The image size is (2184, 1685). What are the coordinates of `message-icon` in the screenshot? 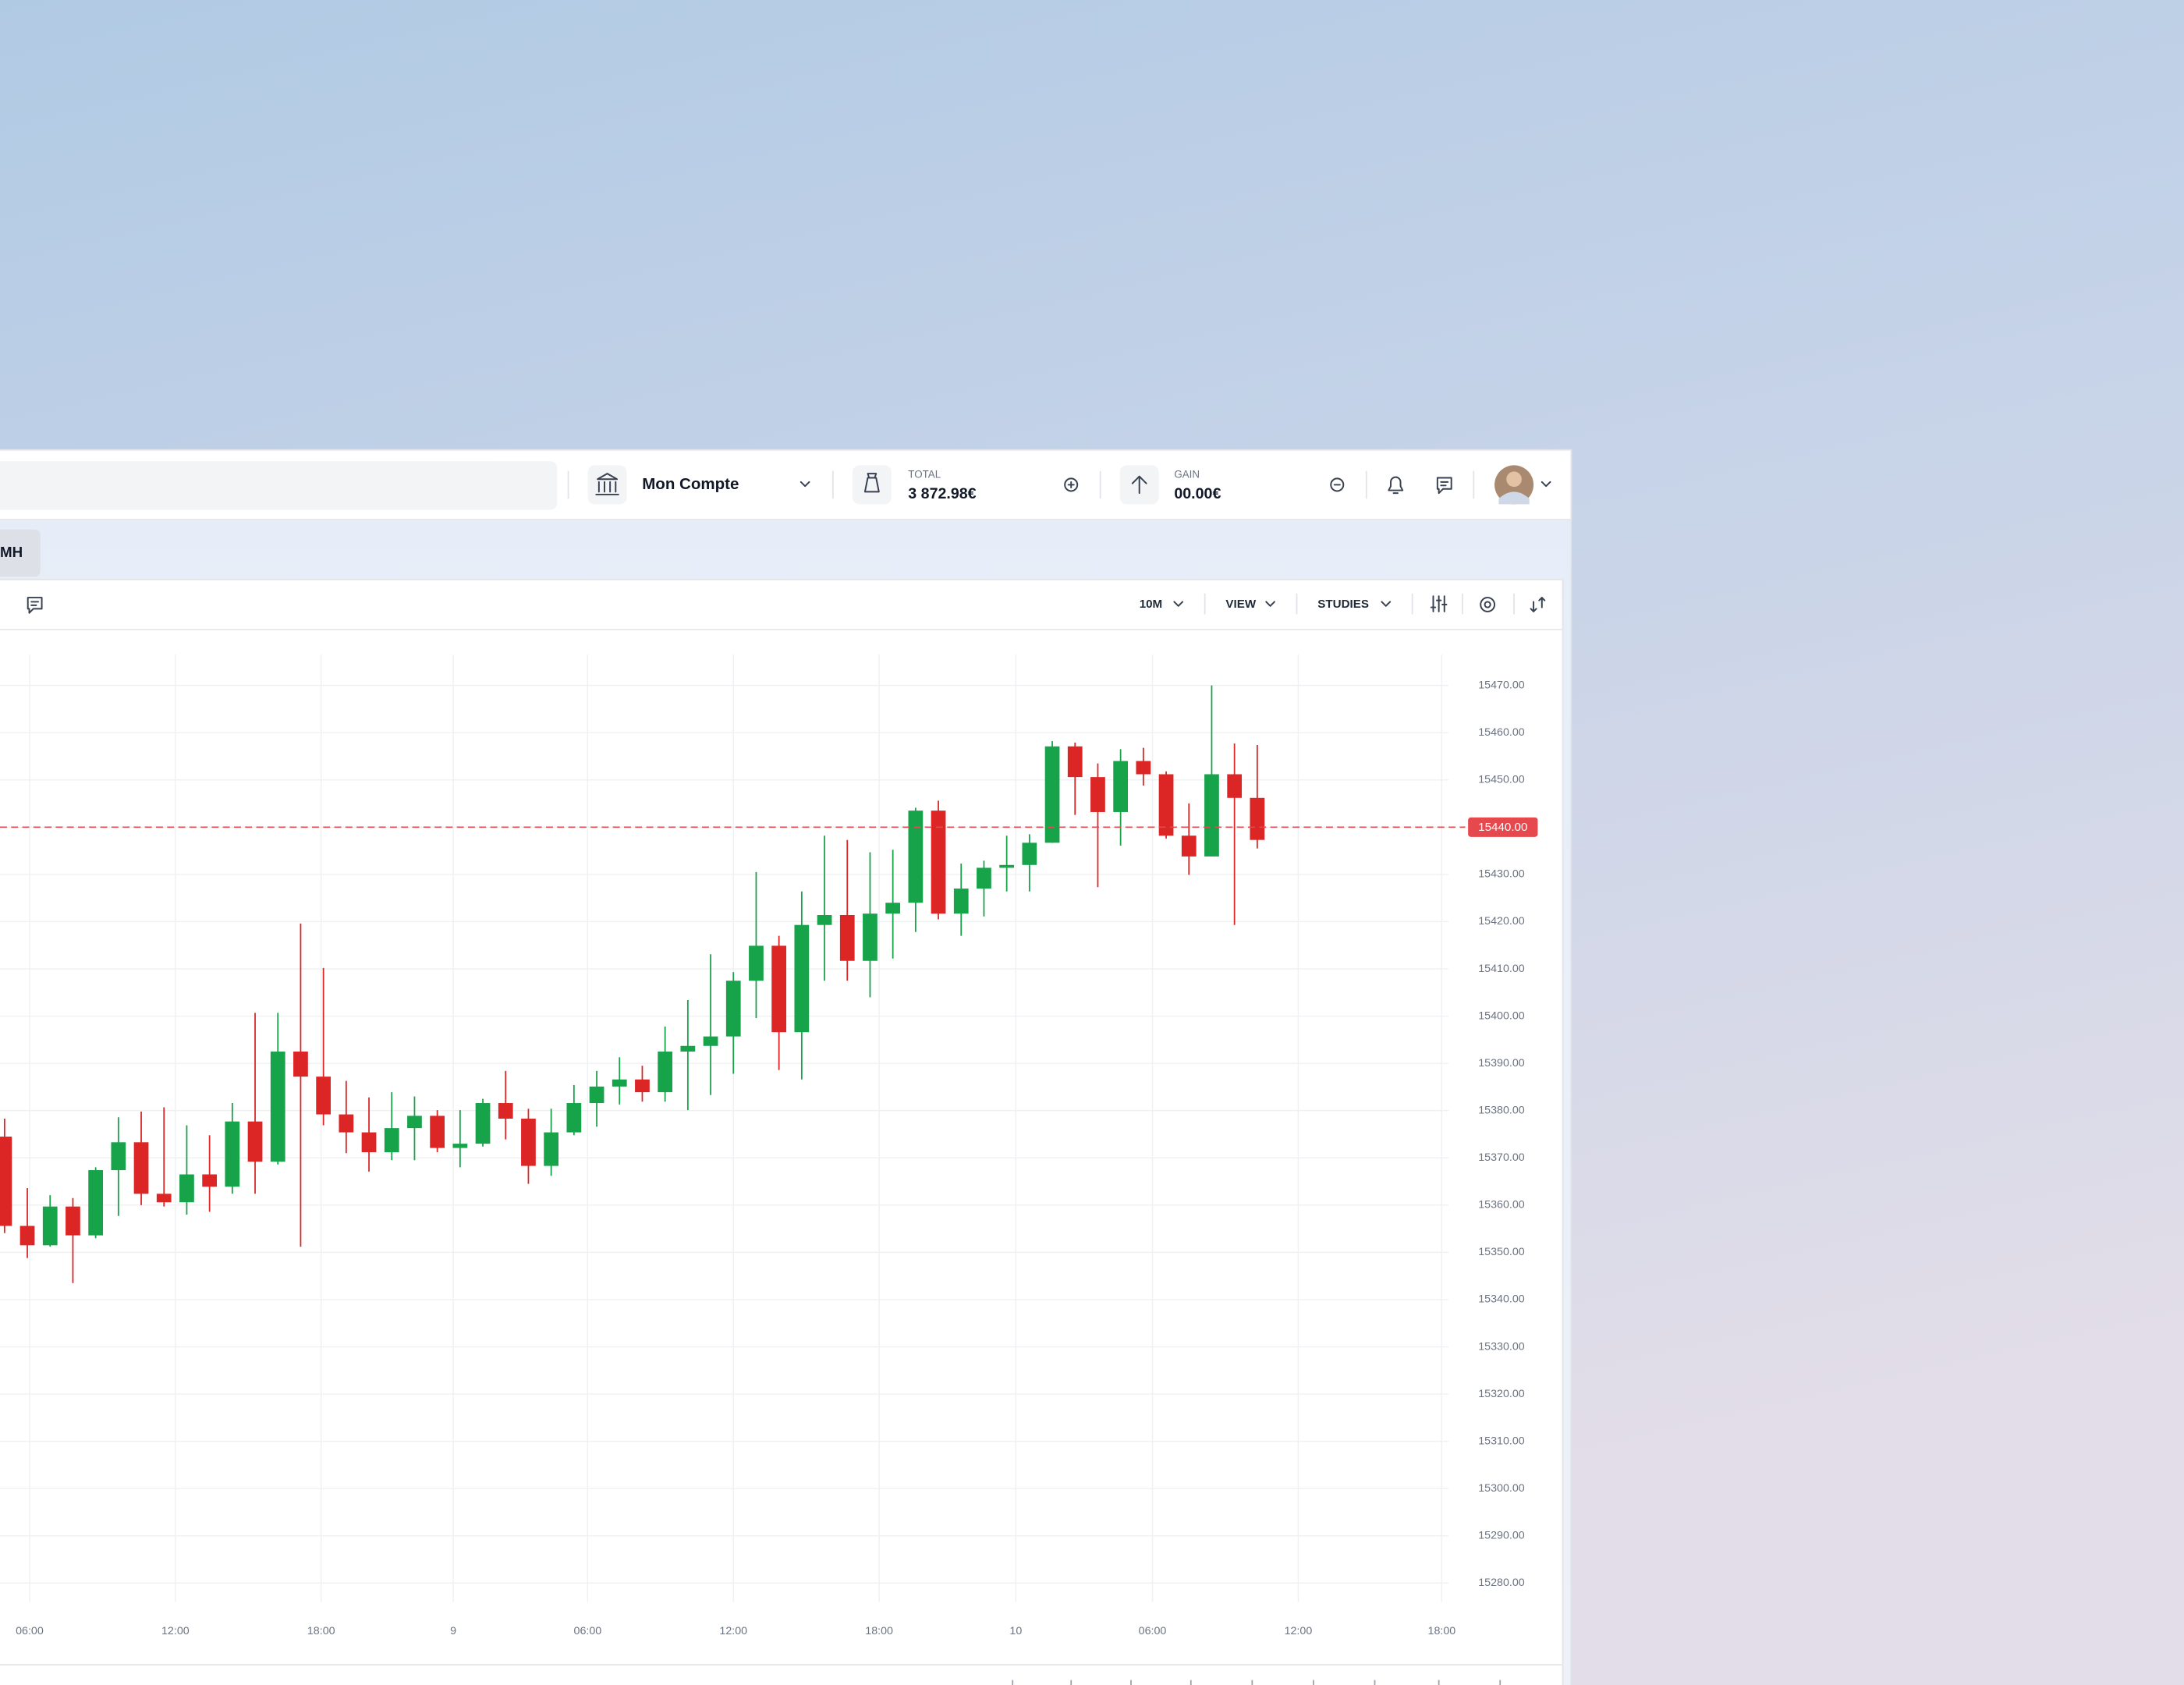 It's located at (1444, 486).